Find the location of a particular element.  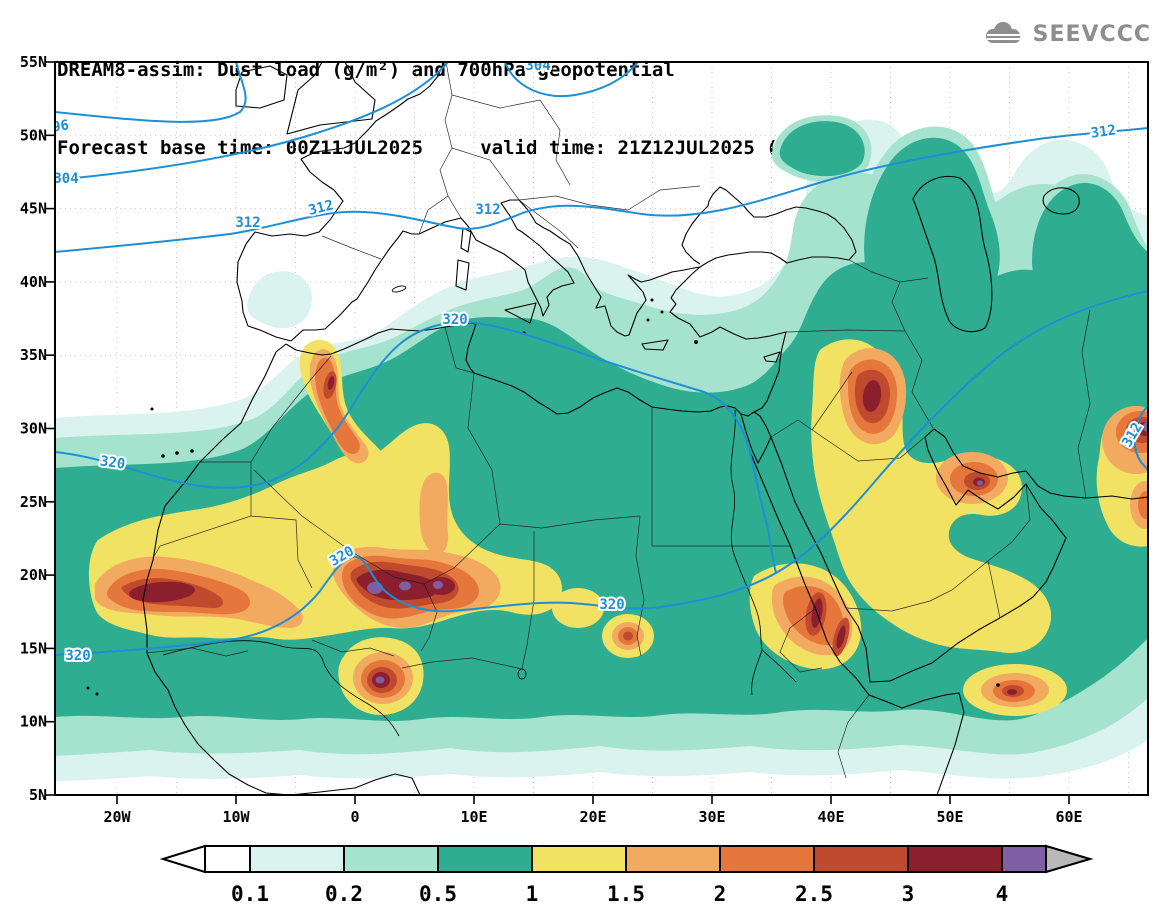

lon-tick-label: 0 is located at coordinates (354, 817).